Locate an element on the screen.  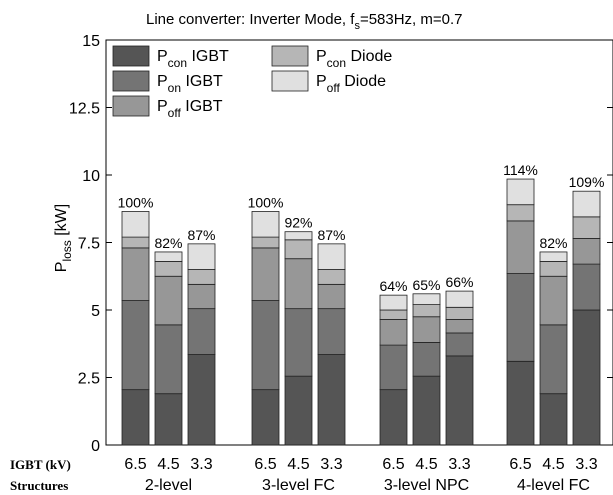
bar-percent-label: 65% is located at coordinates (426, 285).